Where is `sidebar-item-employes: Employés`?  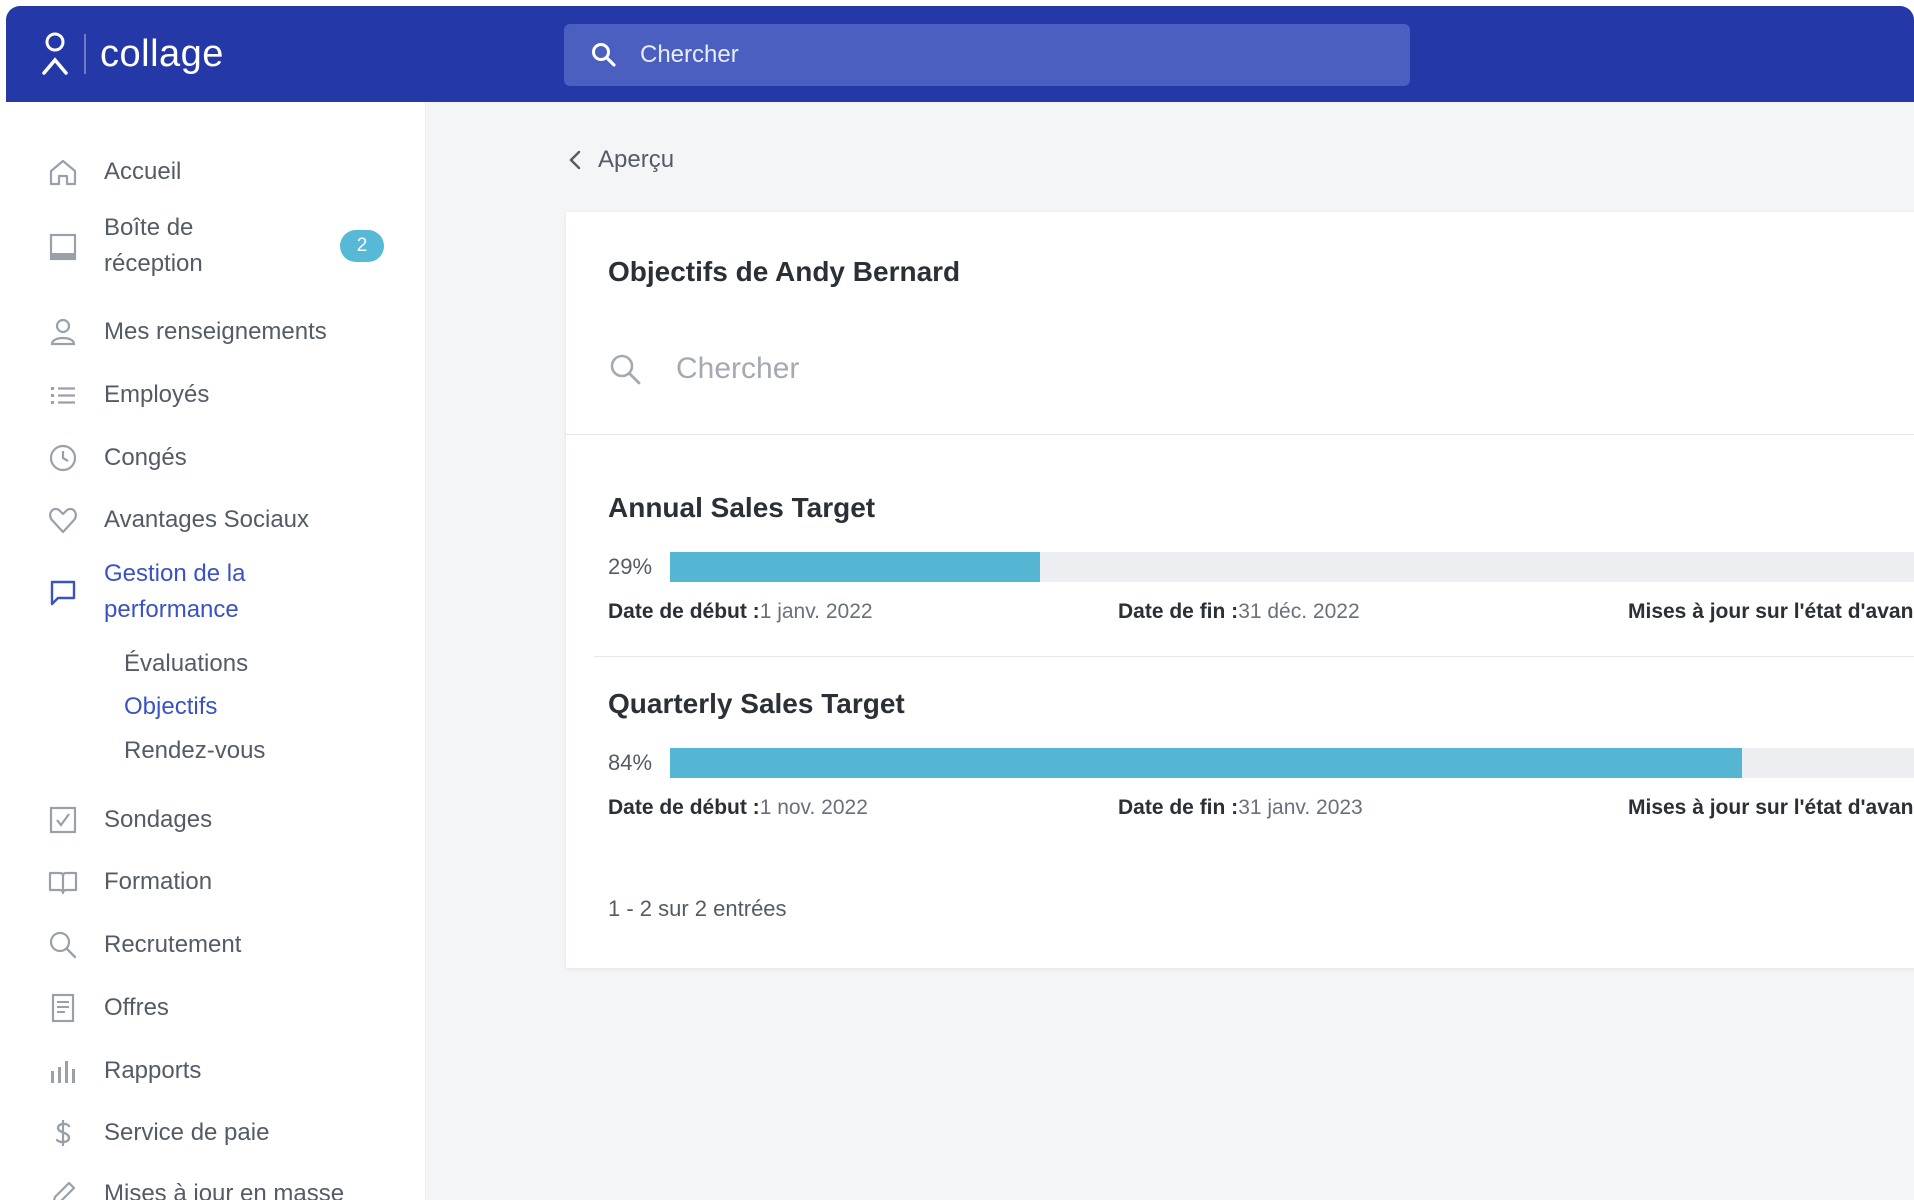
sidebar-item-employes: Employés is located at coordinates (216, 395).